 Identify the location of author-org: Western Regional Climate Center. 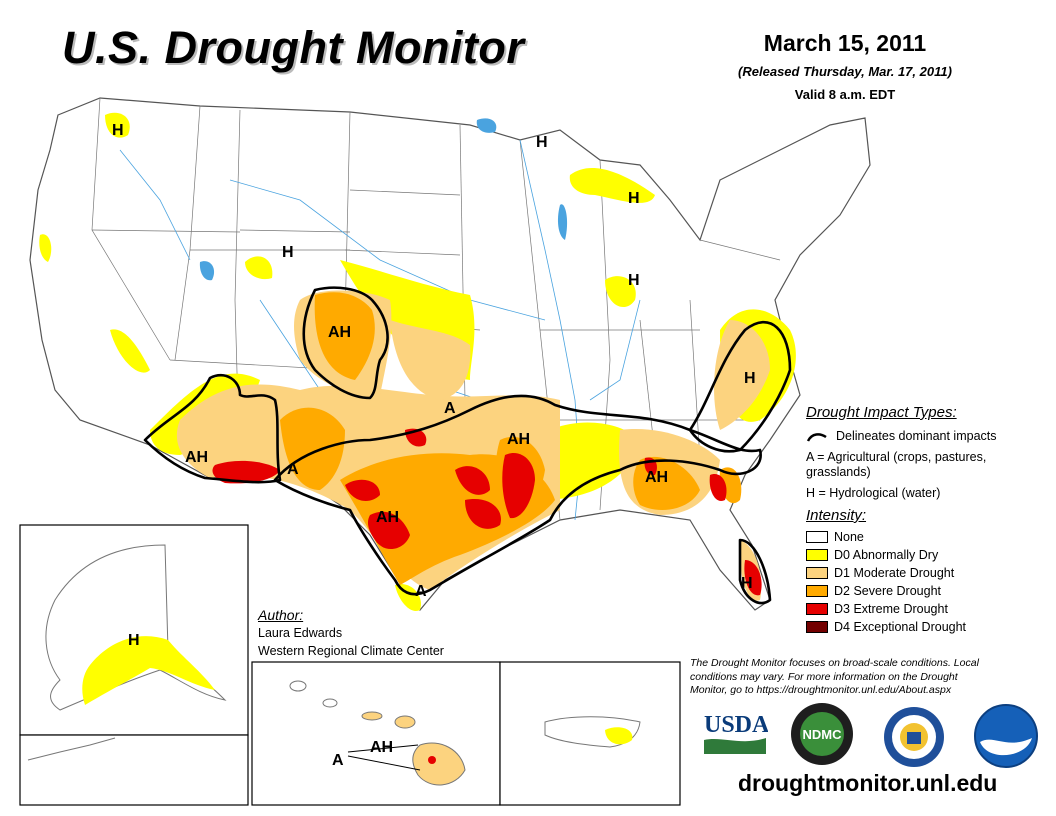
(351, 651).